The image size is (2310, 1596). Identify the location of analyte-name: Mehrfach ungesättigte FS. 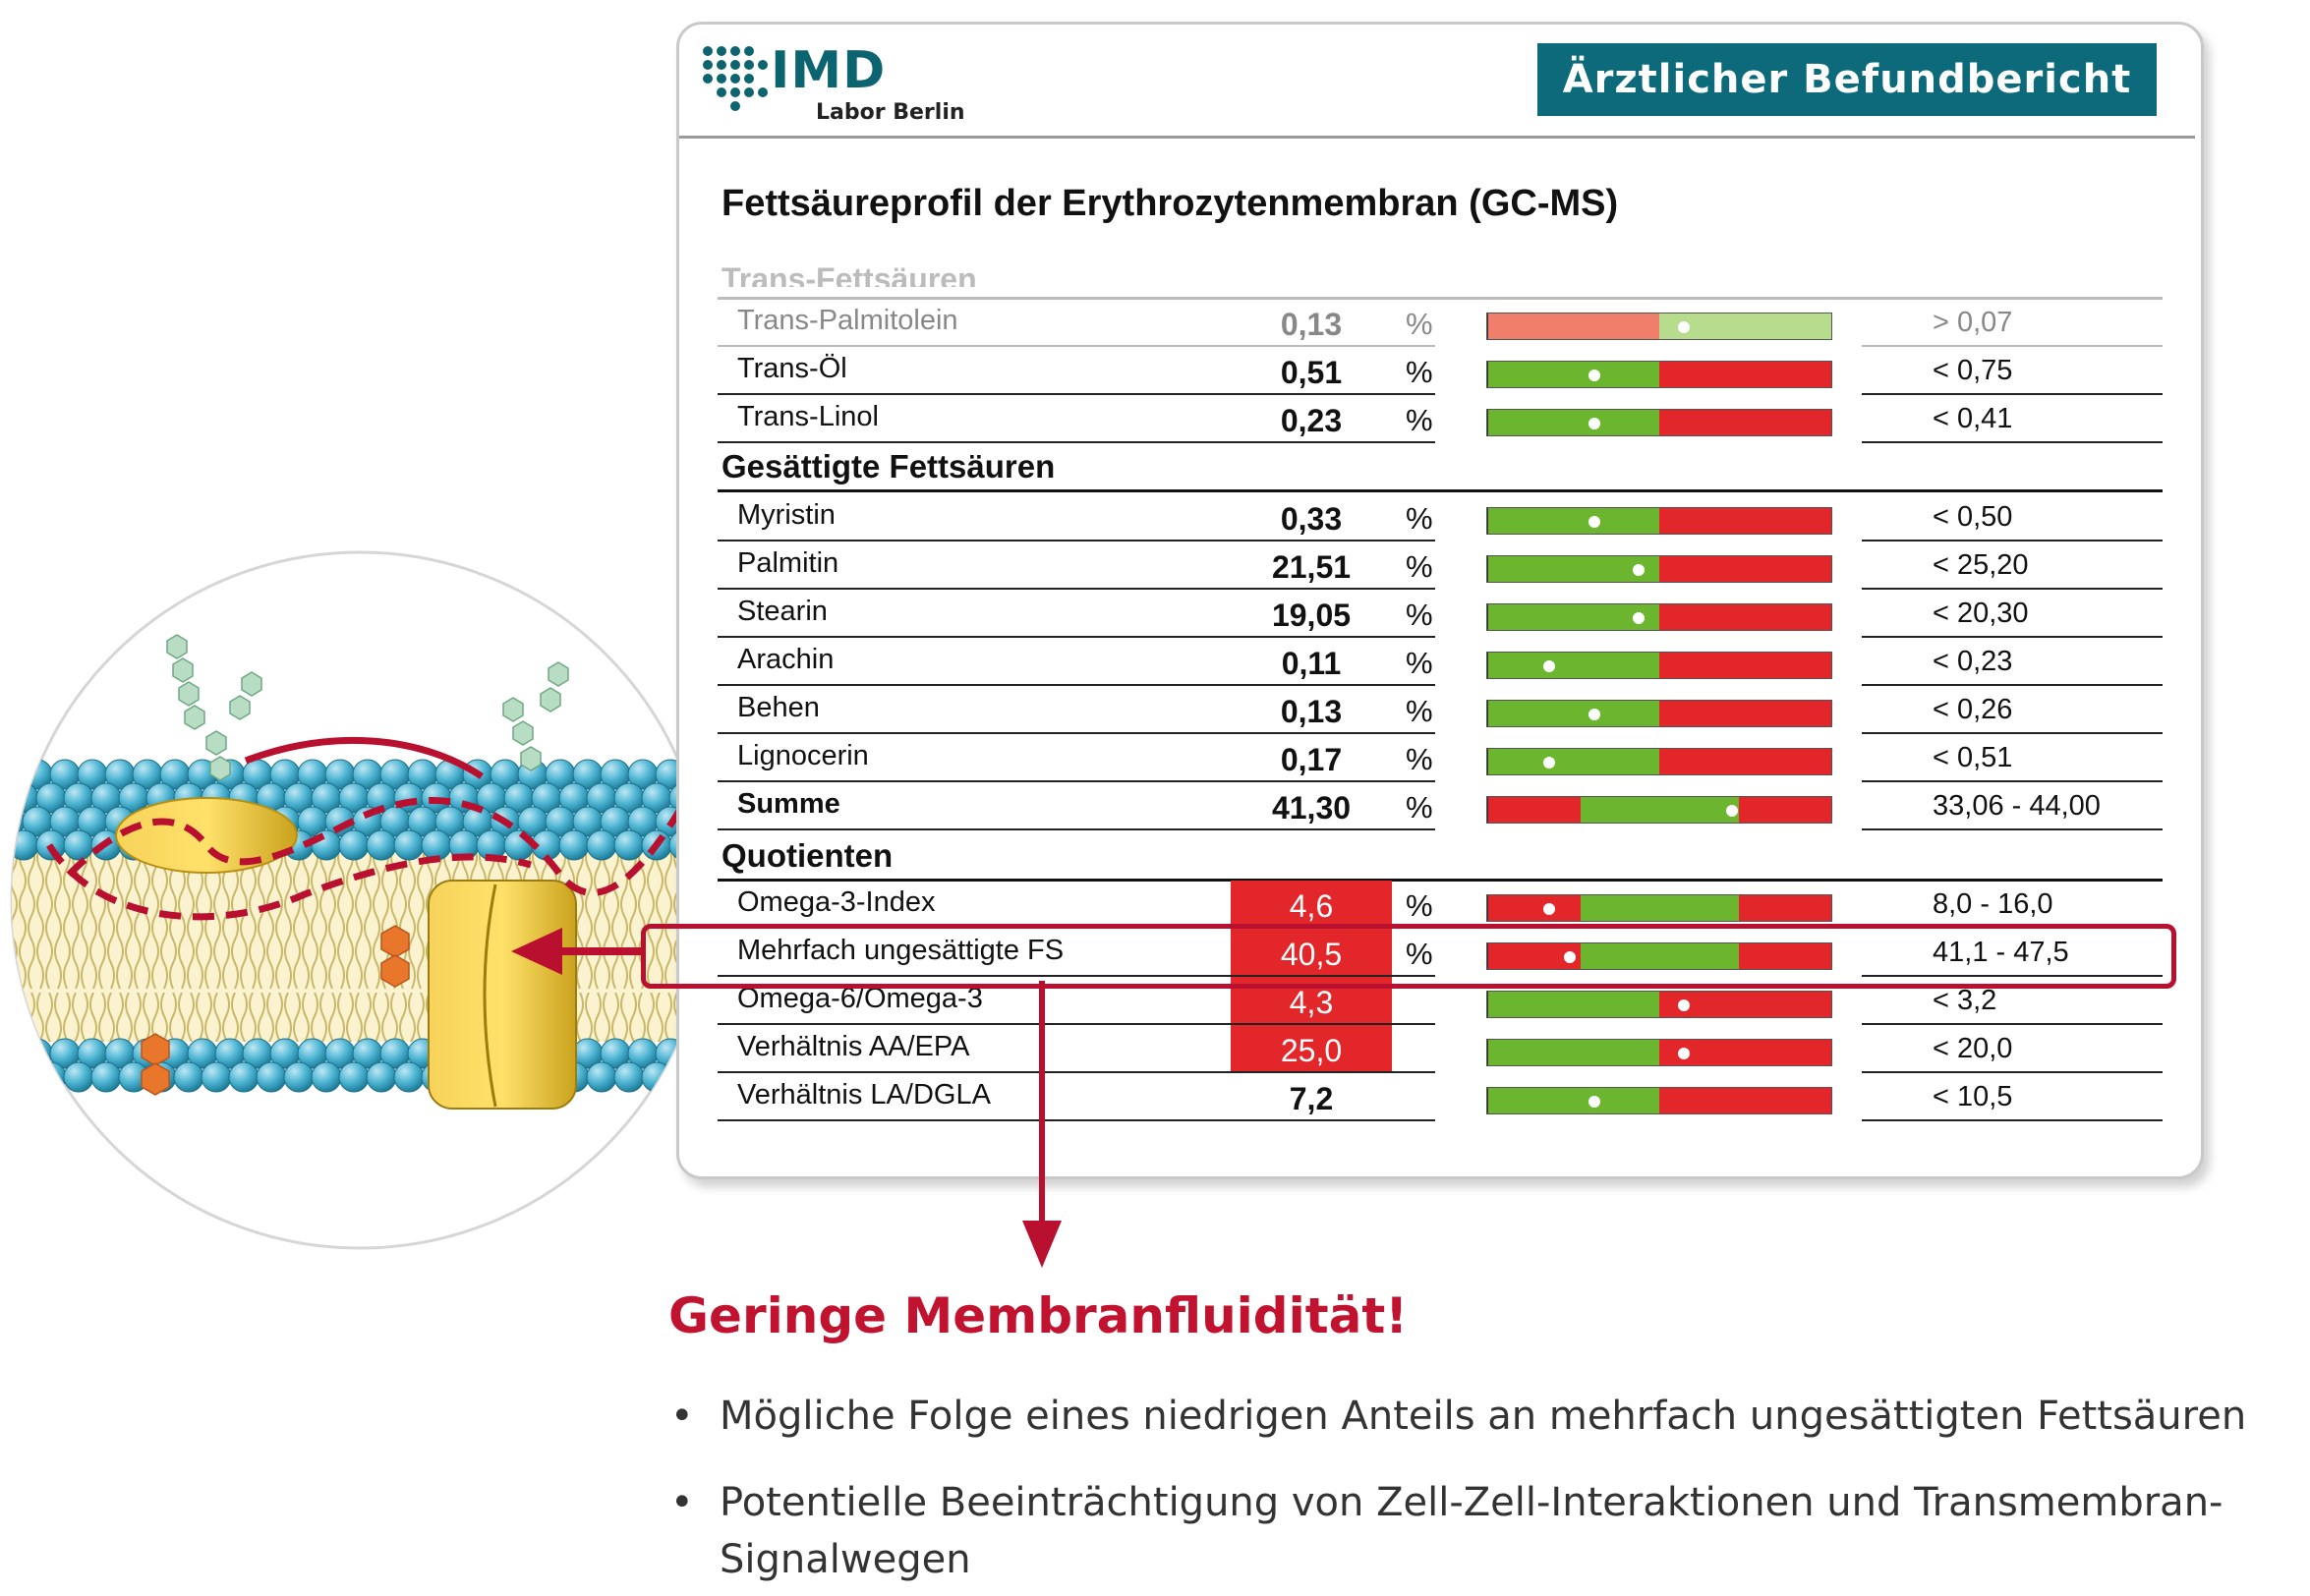
(901, 950).